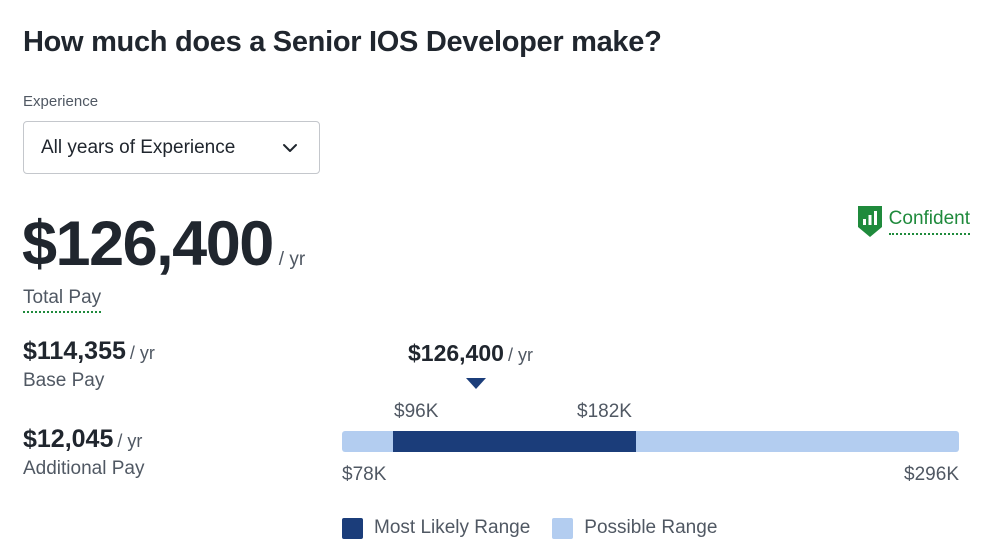  I want to click on possible-min-label: $78K, so click(364, 474).